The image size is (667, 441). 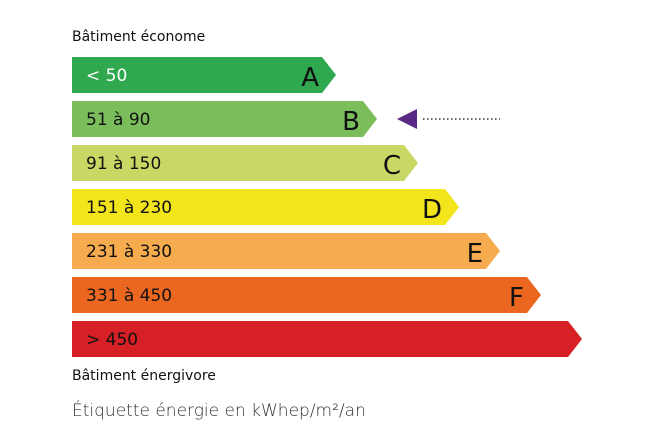 What do you see at coordinates (129, 252) in the screenshot?
I see `range-label: 231 à 330` at bounding box center [129, 252].